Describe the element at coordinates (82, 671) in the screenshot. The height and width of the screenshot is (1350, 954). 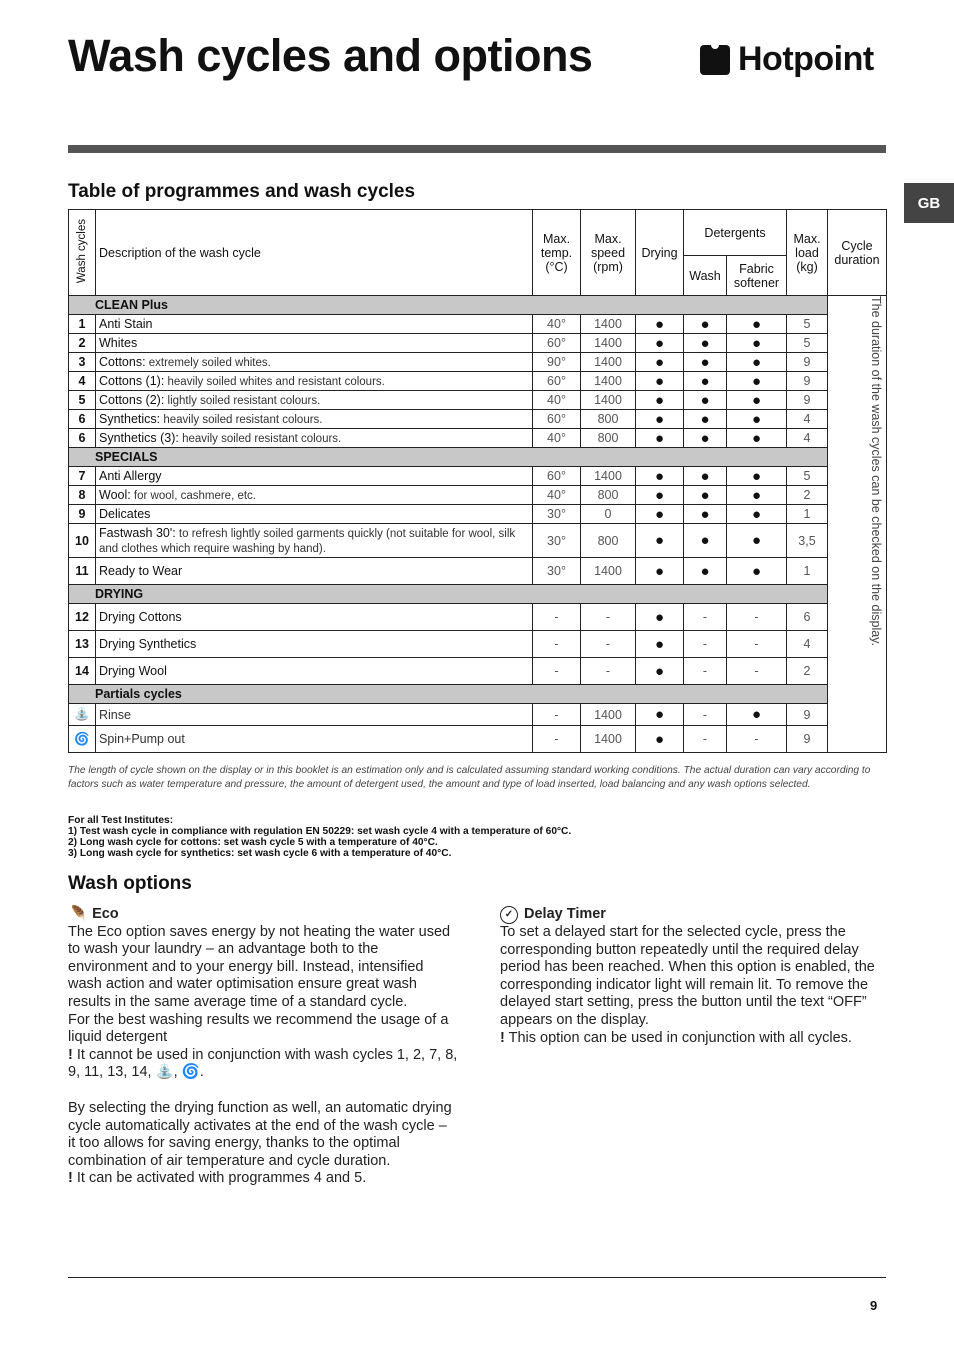
I see `cycle-number: 14` at that location.